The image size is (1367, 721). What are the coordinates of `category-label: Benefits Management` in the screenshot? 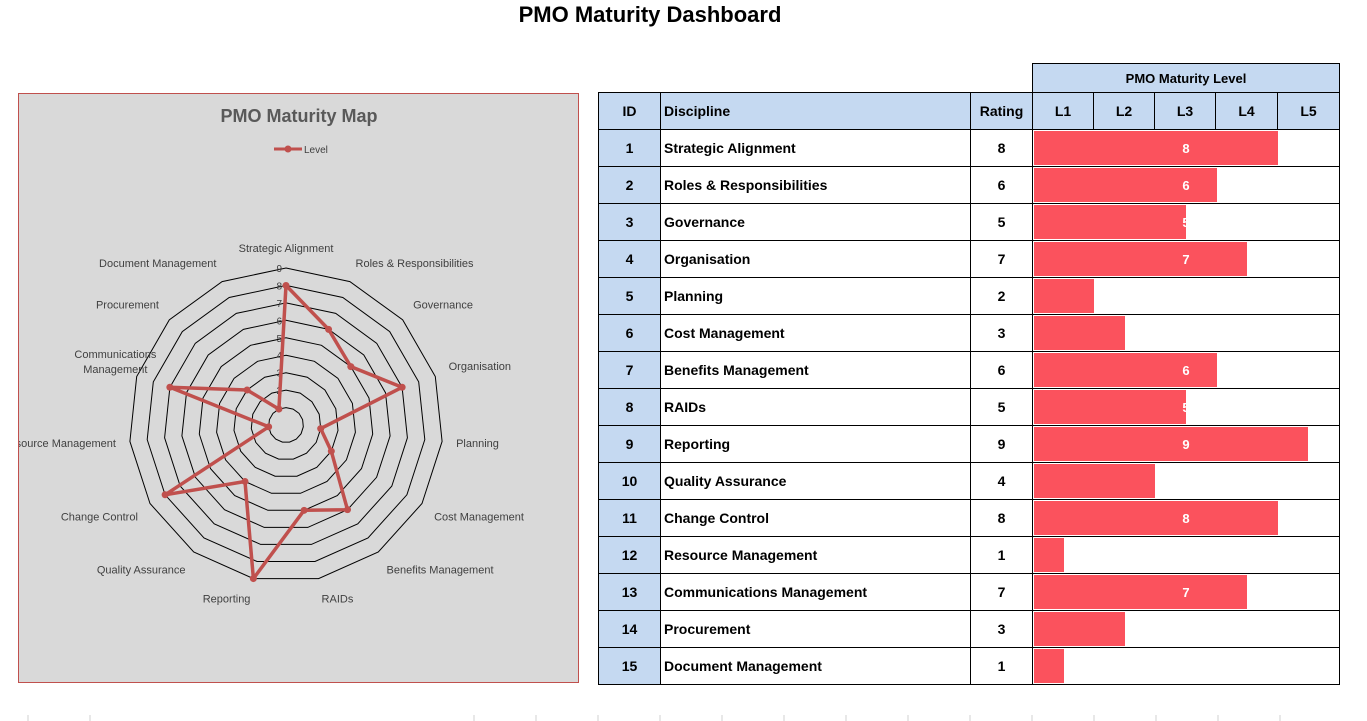 It's located at (440, 570).